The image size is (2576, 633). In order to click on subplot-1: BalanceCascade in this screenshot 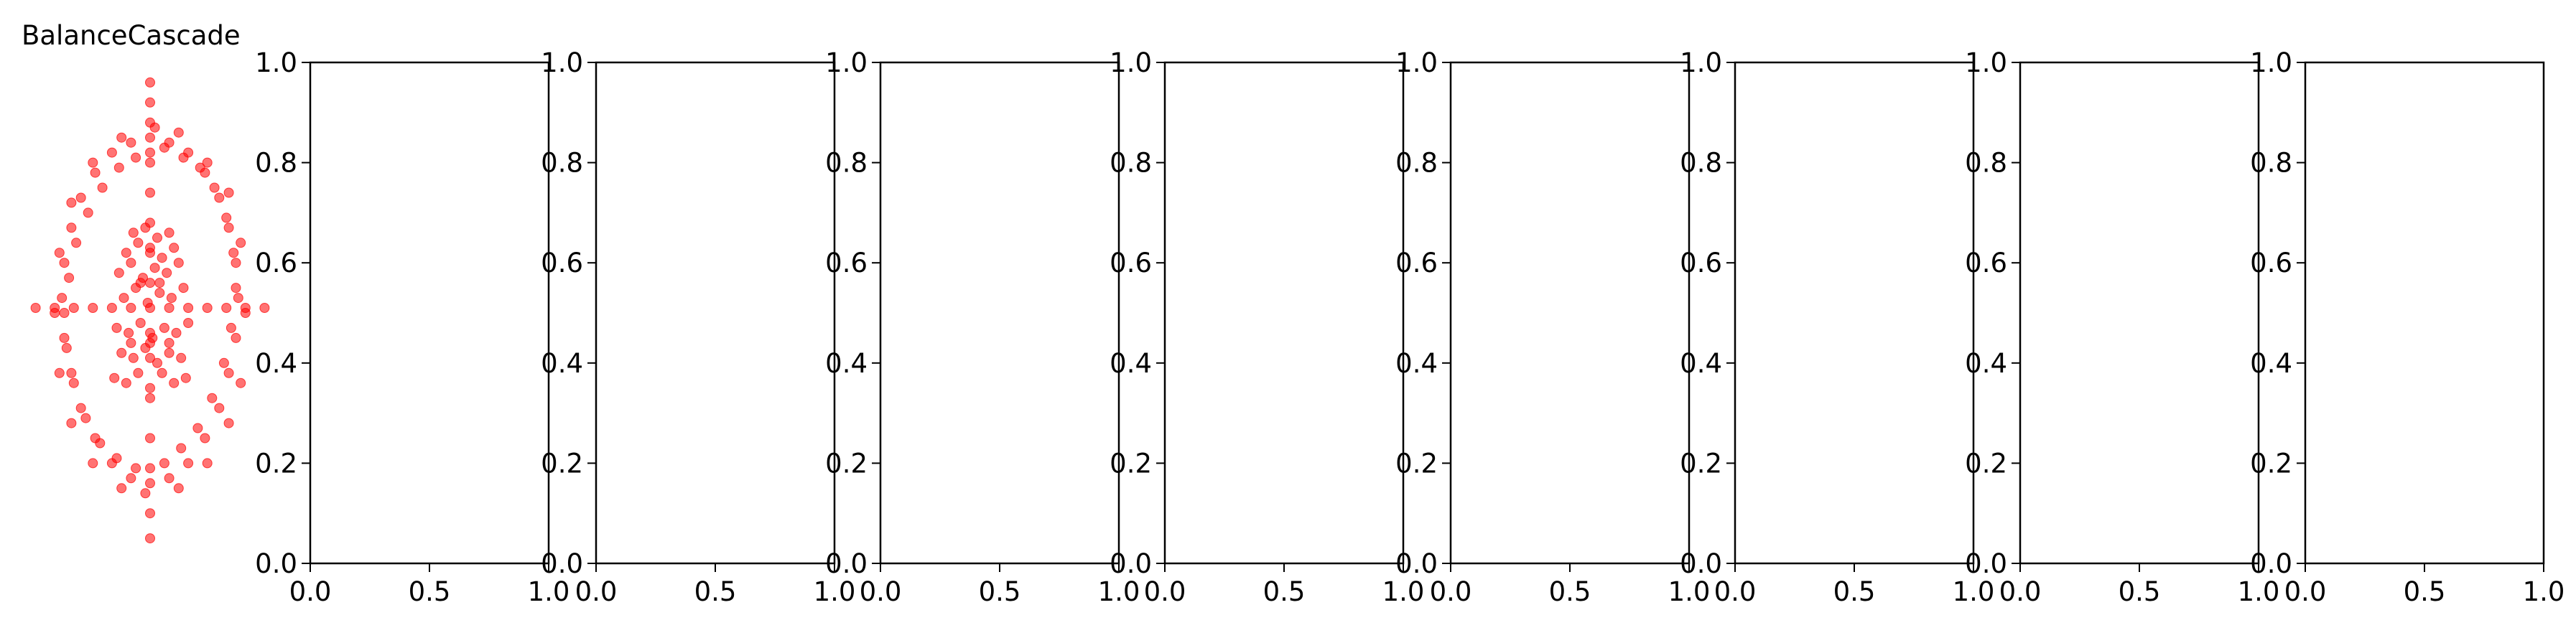, I will do `click(146, 282)`.